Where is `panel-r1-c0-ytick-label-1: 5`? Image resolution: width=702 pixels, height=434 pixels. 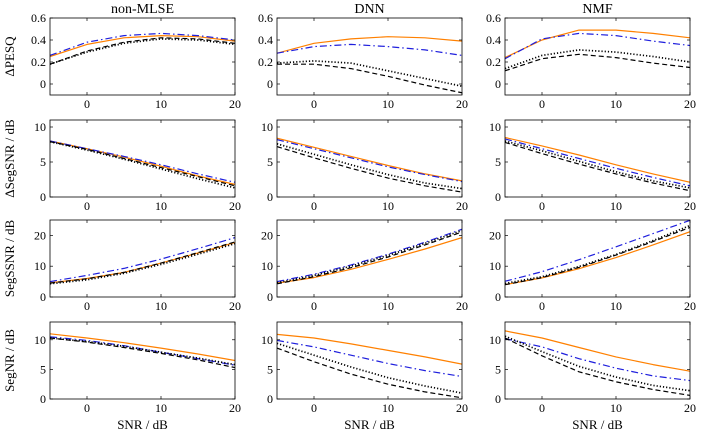
panel-r1-c0-ytick-label-1: 5 is located at coordinates (43, 162).